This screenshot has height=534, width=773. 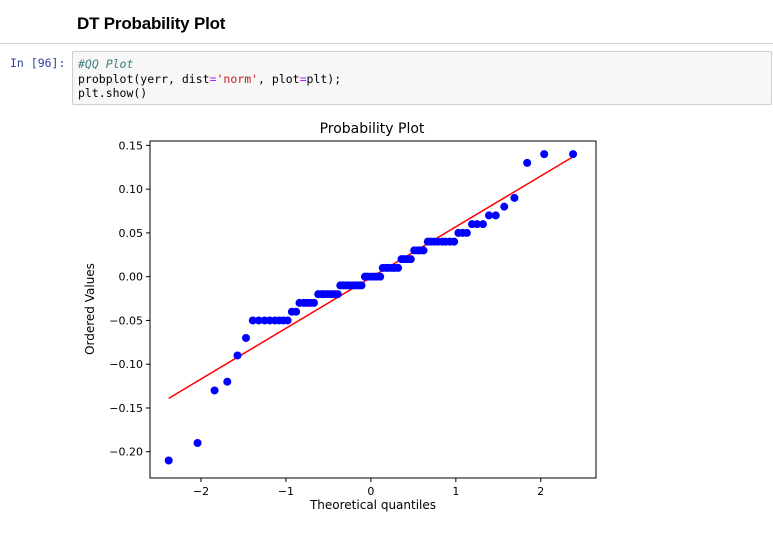 What do you see at coordinates (372, 129) in the screenshot?
I see `chart-title: Probability Plot` at bounding box center [372, 129].